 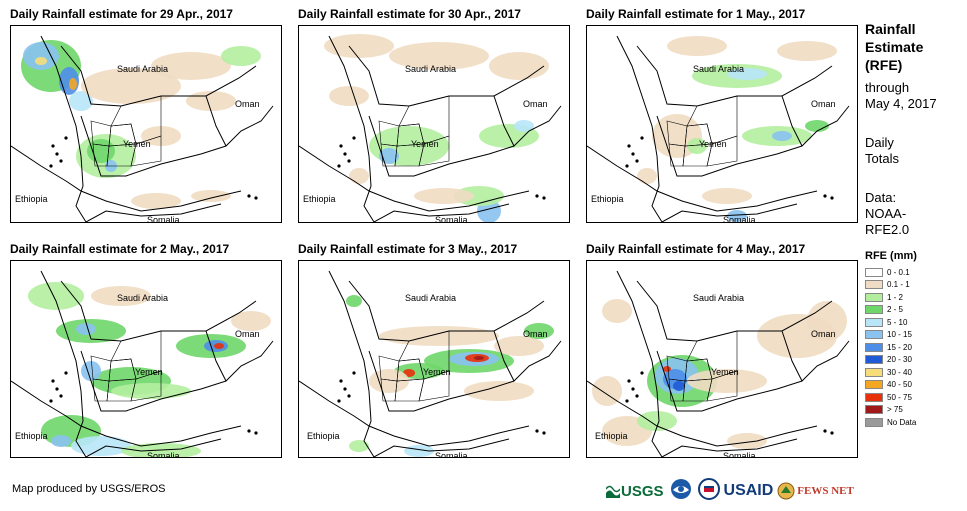 What do you see at coordinates (431, 298) in the screenshot?
I see `label-saudi-arabia: Saudi Arabia` at bounding box center [431, 298].